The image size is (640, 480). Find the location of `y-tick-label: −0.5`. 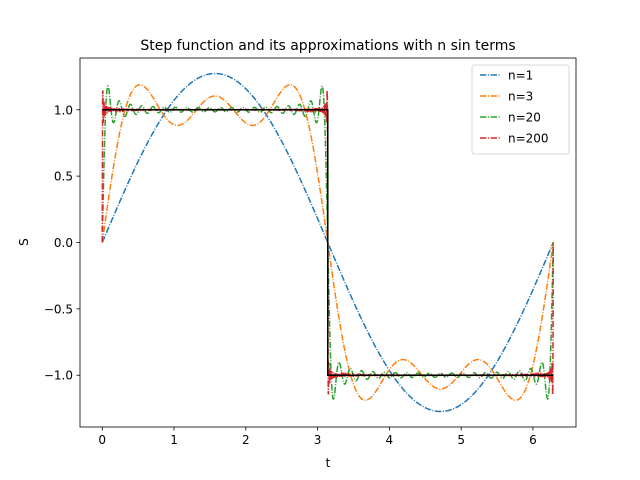

y-tick-label: −0.5 is located at coordinates (58, 309).